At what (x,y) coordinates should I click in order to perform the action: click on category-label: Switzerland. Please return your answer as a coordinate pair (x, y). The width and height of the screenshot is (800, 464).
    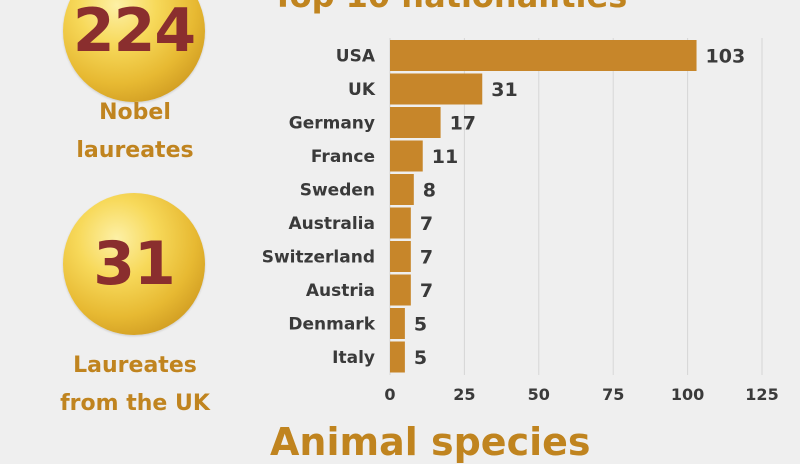
    Looking at the image, I should click on (318, 258).